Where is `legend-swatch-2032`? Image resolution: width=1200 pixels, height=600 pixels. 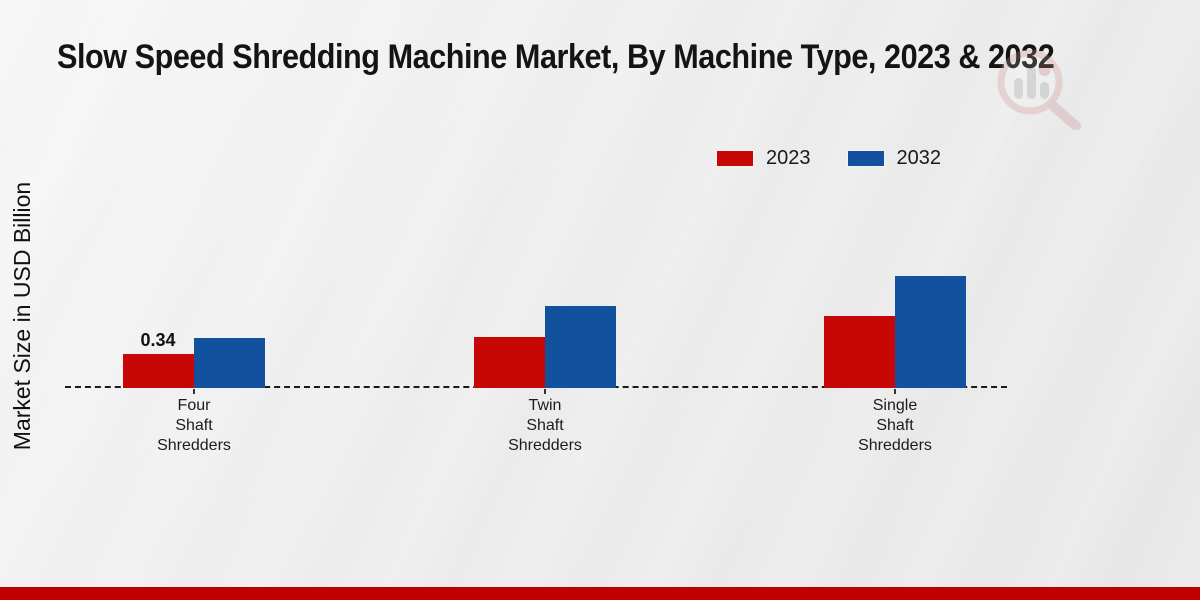
legend-swatch-2032 is located at coordinates (865, 158).